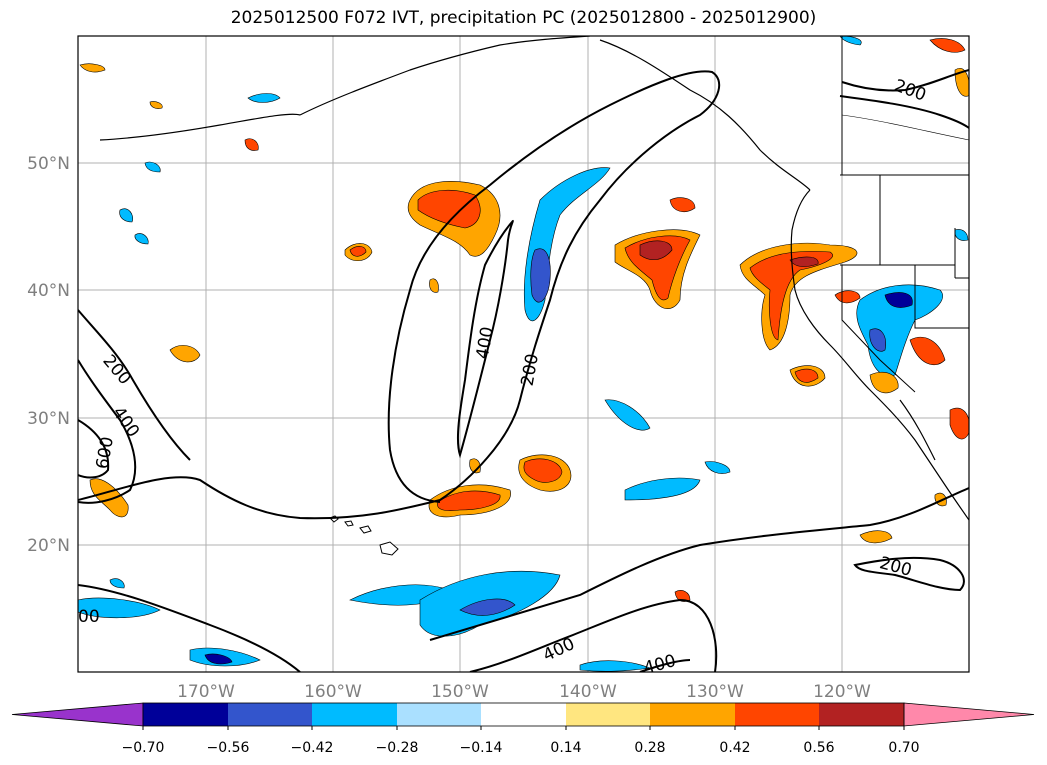 This screenshot has height=765, width=1047. I want to click on lon-tick-140w: 140°W, so click(588, 692).